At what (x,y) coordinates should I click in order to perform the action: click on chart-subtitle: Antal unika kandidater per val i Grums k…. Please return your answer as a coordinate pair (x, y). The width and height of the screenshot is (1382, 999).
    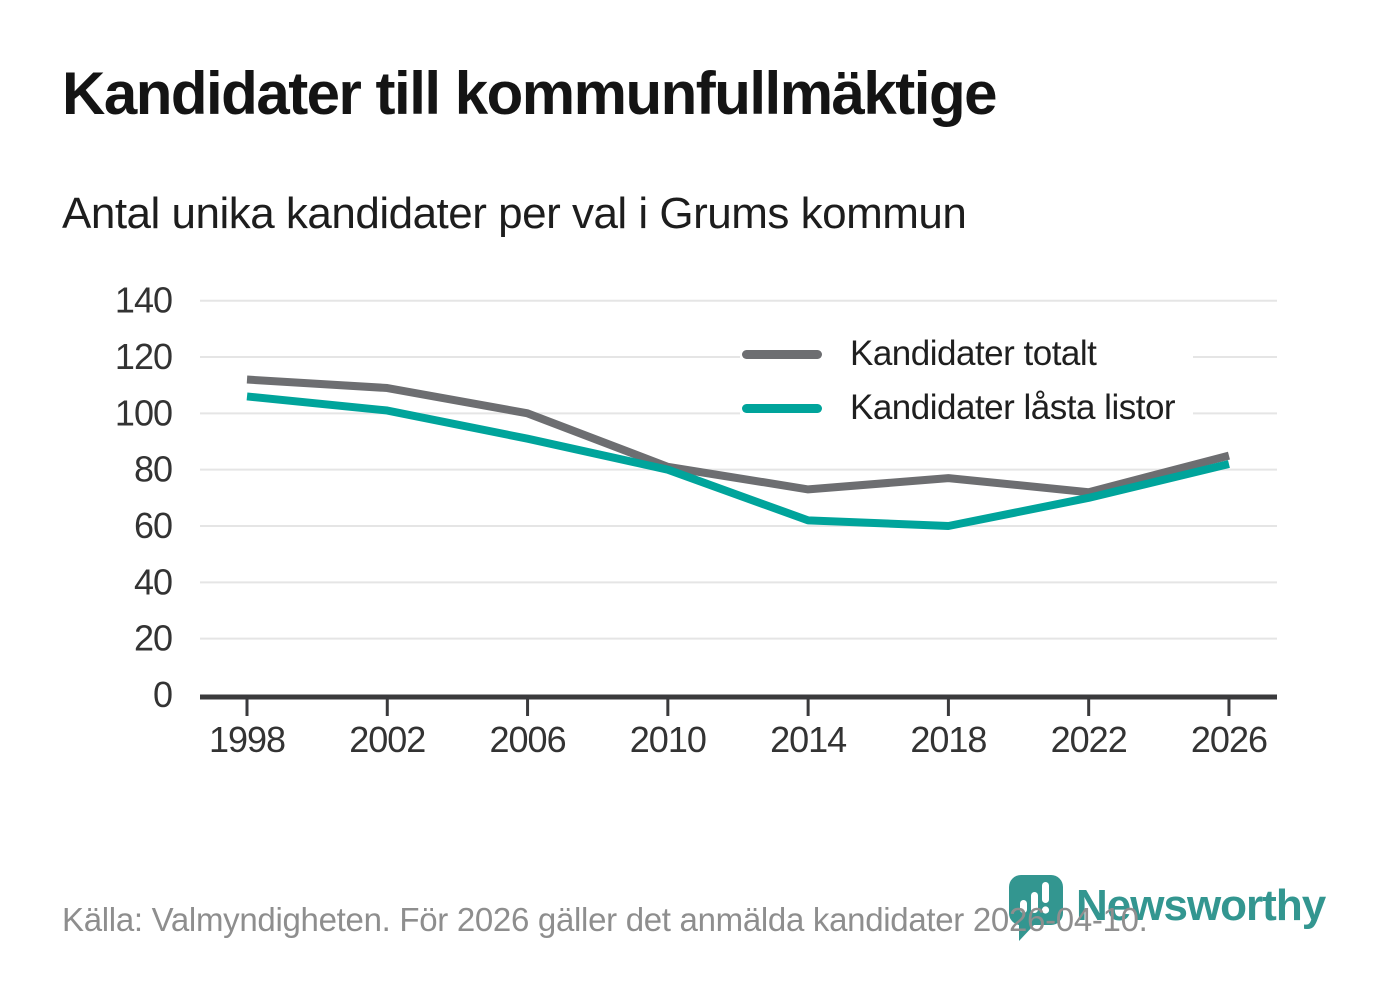
    Looking at the image, I should click on (514, 213).